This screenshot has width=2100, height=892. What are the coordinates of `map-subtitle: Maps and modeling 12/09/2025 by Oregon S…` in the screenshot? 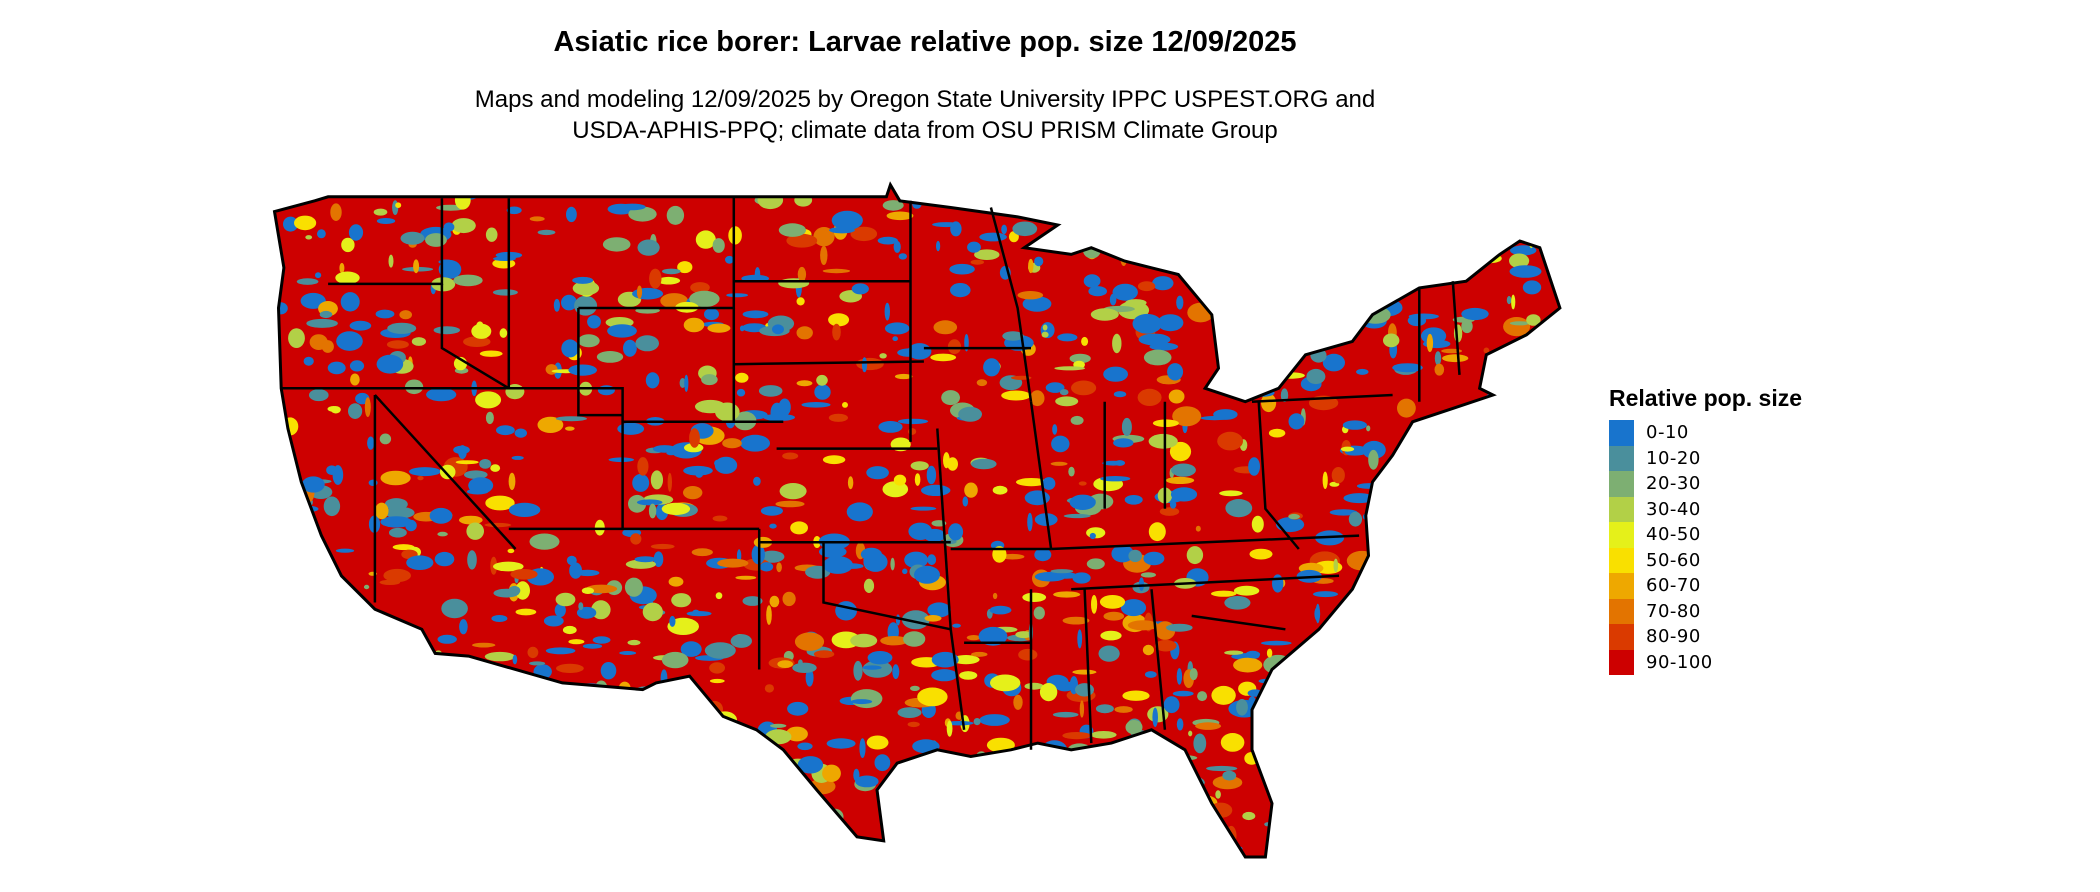 It's located at (925, 115).